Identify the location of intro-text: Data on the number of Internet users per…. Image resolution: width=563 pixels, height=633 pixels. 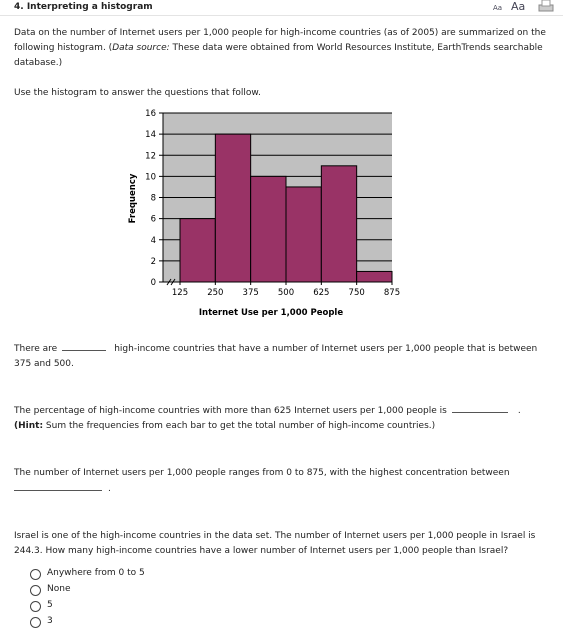
(280, 40).